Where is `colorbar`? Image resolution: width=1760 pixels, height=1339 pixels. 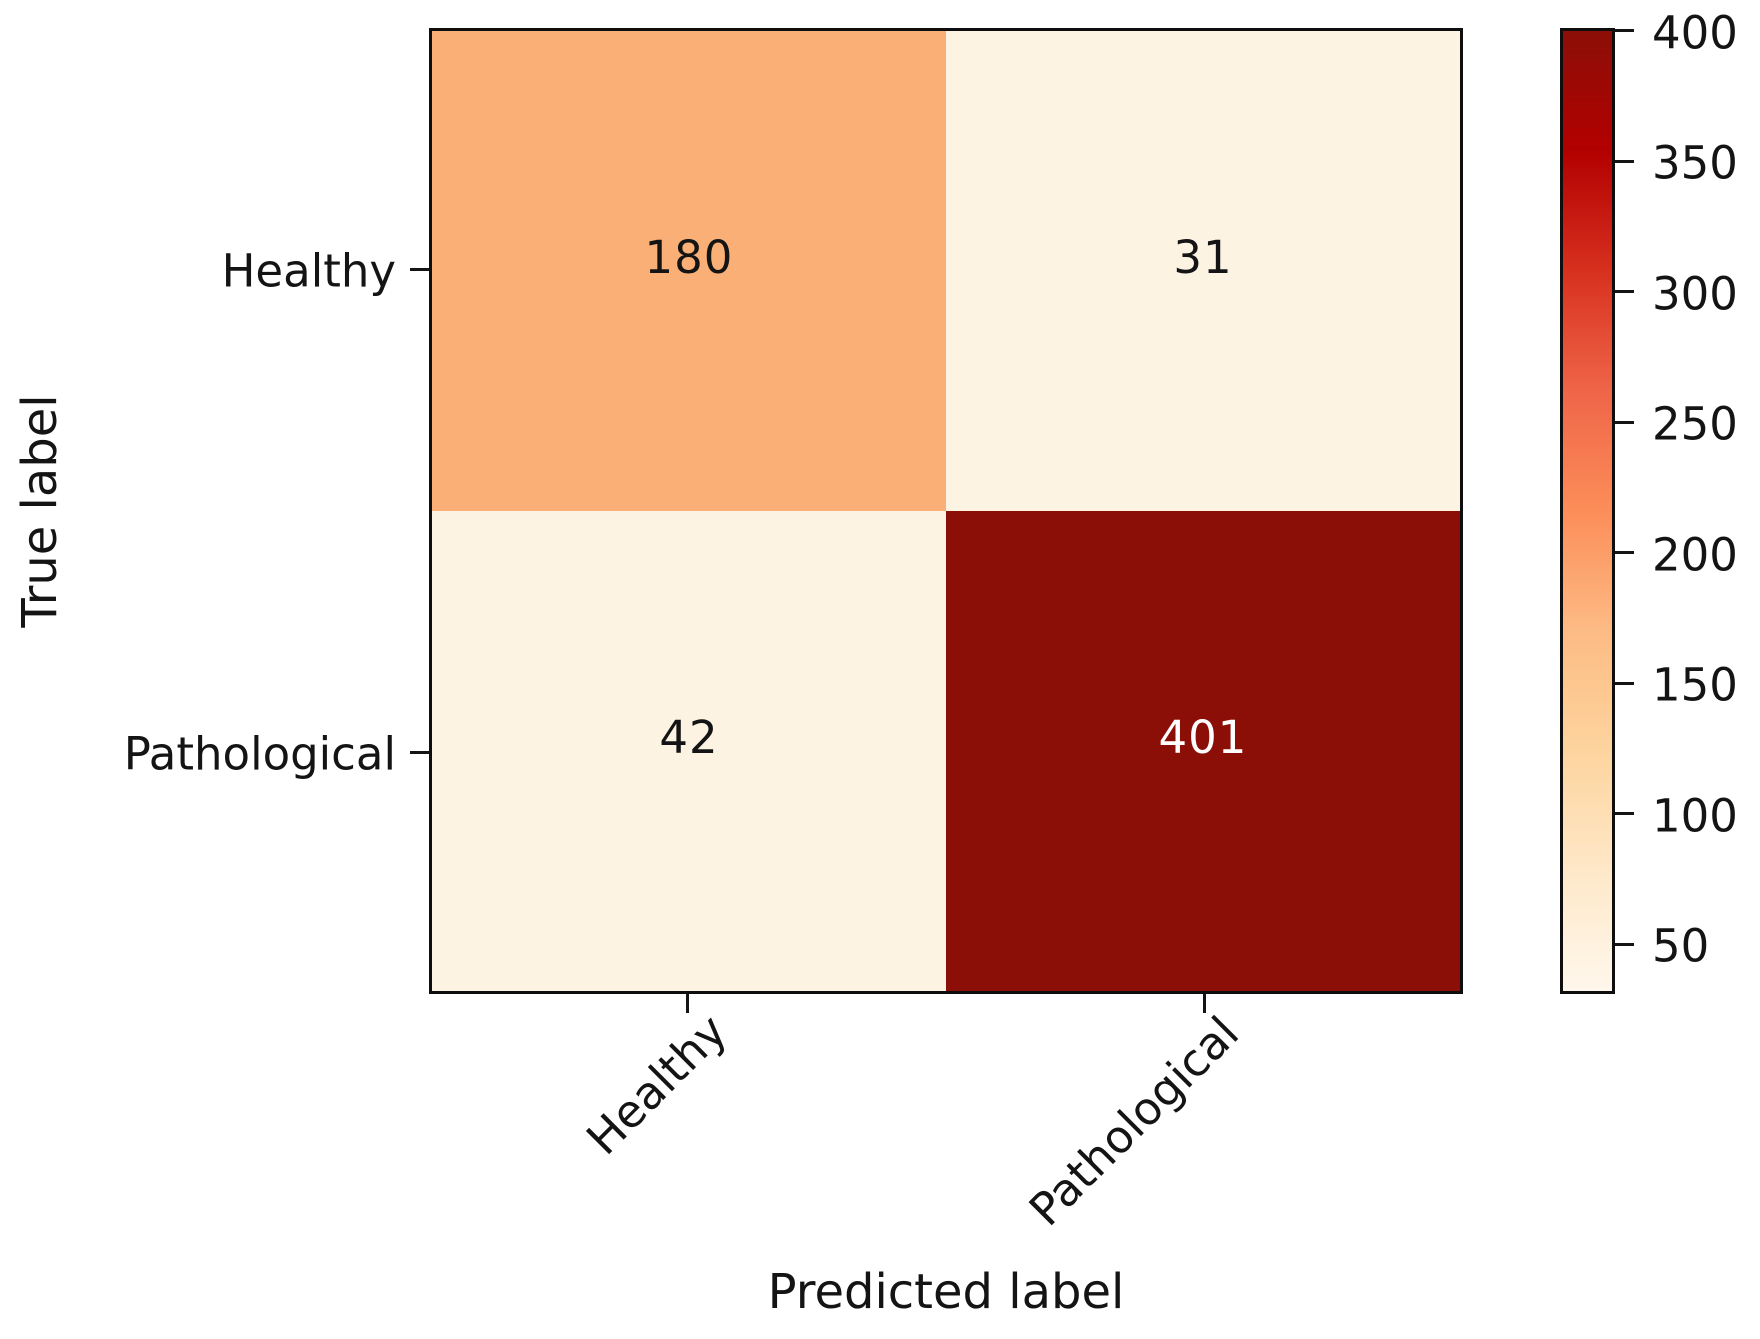
colorbar is located at coordinates (1587, 511).